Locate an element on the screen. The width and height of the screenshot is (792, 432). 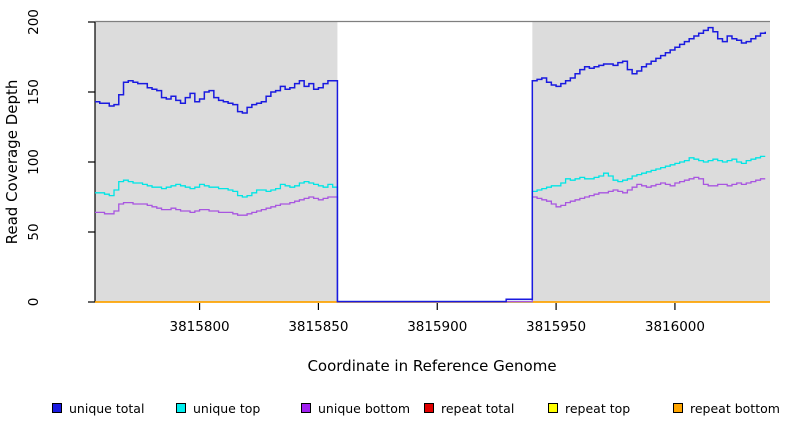
legend-item-unique-top: unique top is located at coordinates (218, 408).